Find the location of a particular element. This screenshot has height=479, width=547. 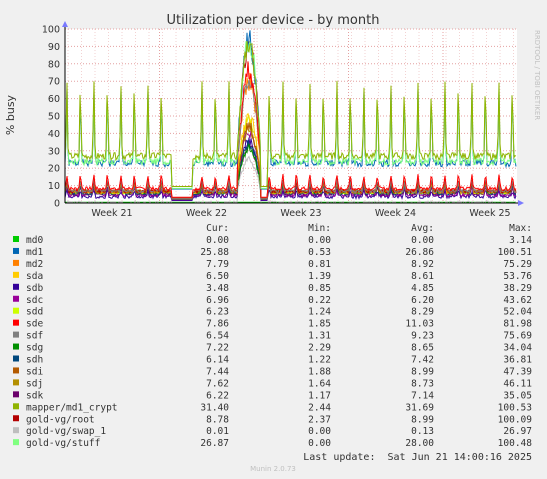

legend-value: 2.29 is located at coordinates (319, 348).